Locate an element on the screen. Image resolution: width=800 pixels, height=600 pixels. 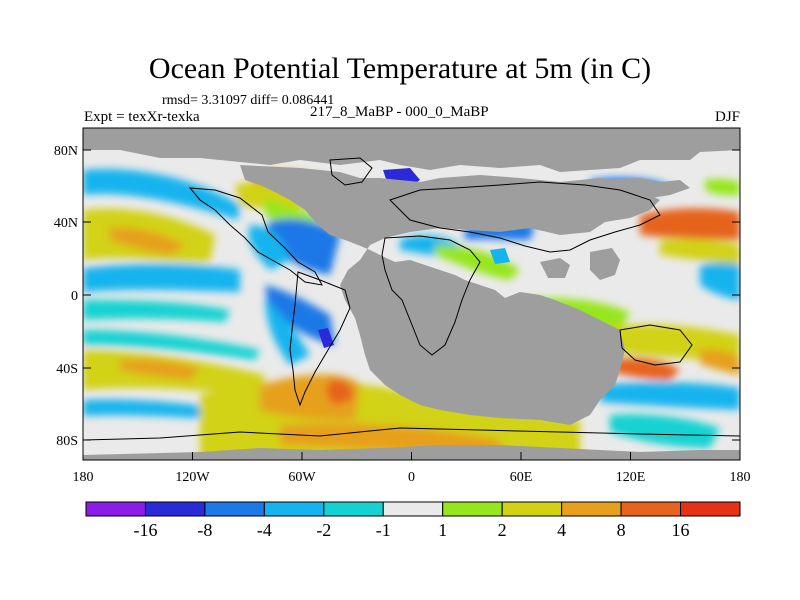
land-seasia is located at coordinates (605, 264).